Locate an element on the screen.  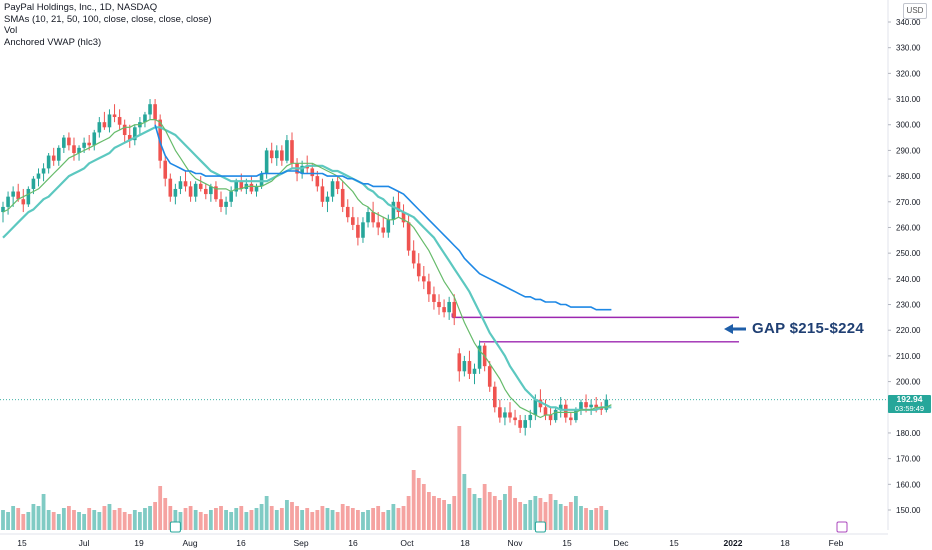
vwap-legend: Anchored VWAP (hlc3) is located at coordinates (53, 42).